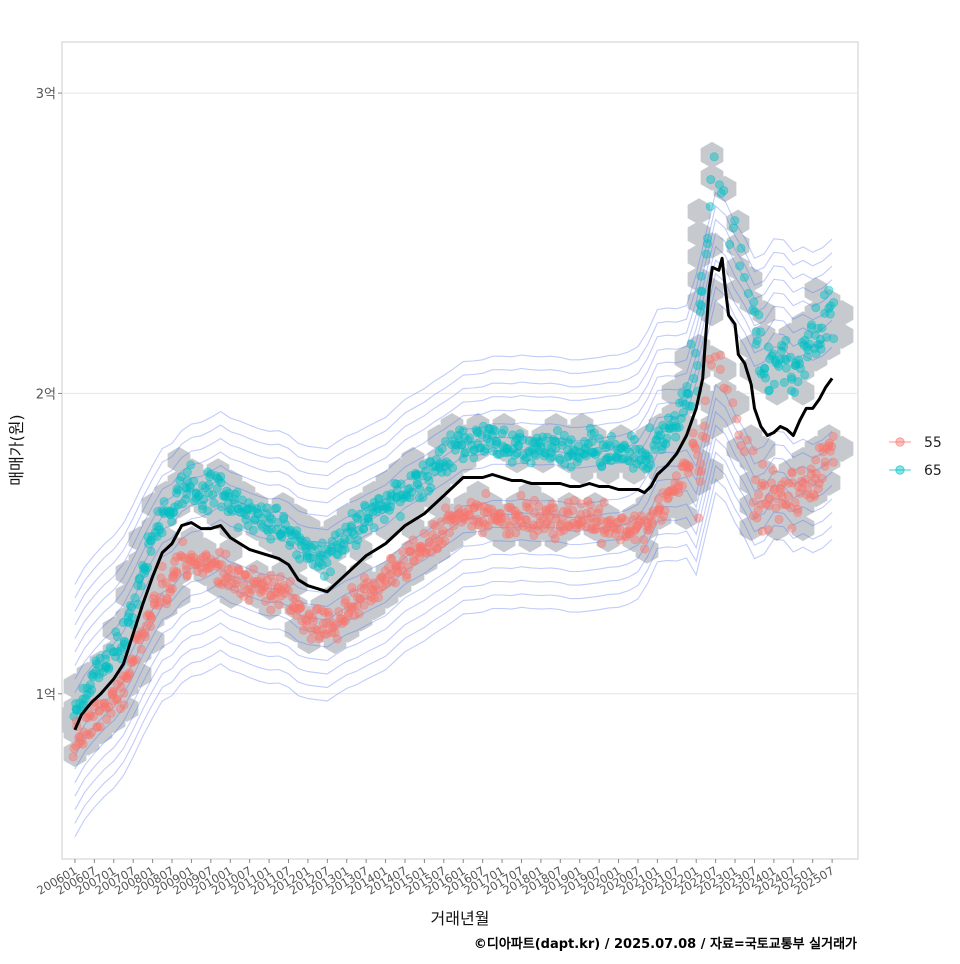 The image size is (960, 964). I want to click on legend: 55 65, so click(915, 457).